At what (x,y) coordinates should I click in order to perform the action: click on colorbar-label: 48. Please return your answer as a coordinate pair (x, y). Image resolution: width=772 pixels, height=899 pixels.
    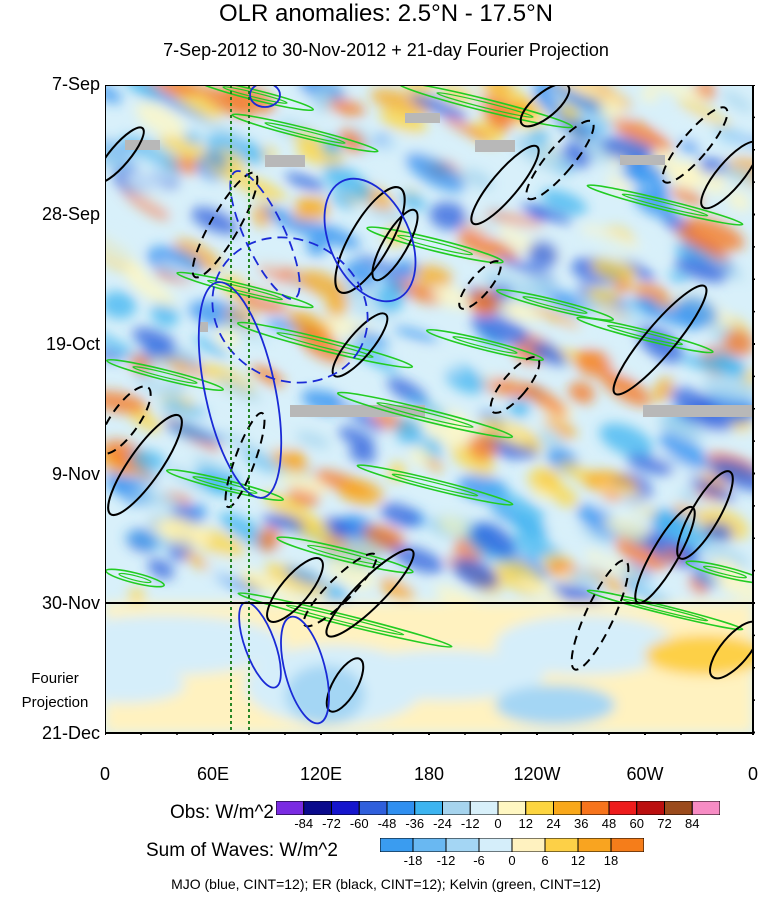
    Looking at the image, I should click on (609, 823).